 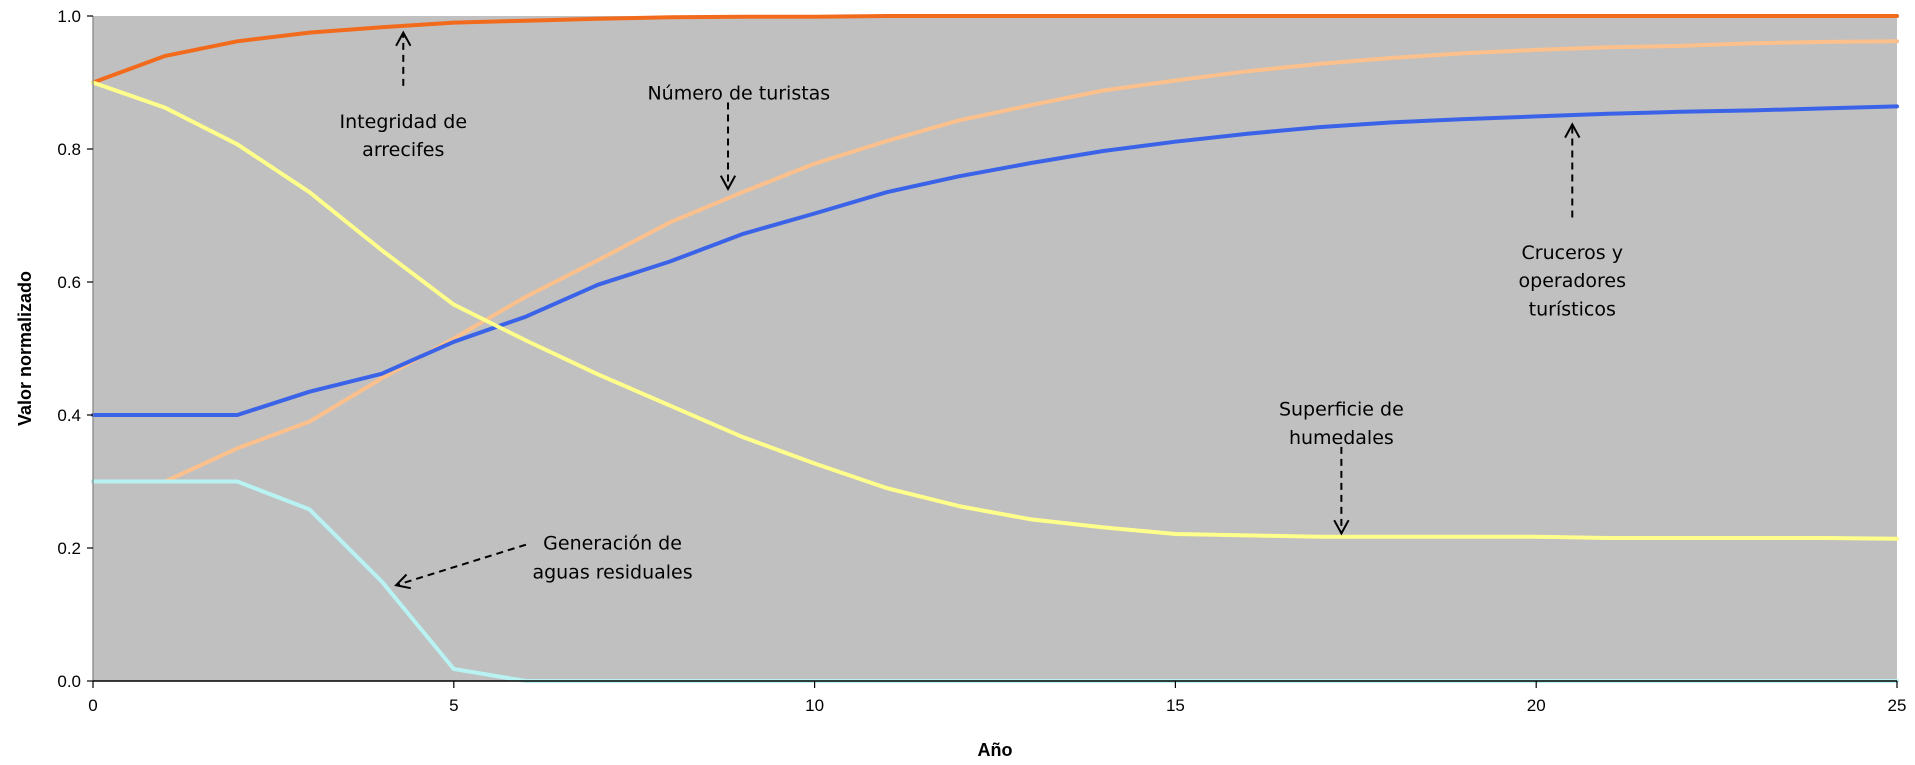 I want to click on annotation-label-wetlands: humedales, so click(x=1341, y=438).